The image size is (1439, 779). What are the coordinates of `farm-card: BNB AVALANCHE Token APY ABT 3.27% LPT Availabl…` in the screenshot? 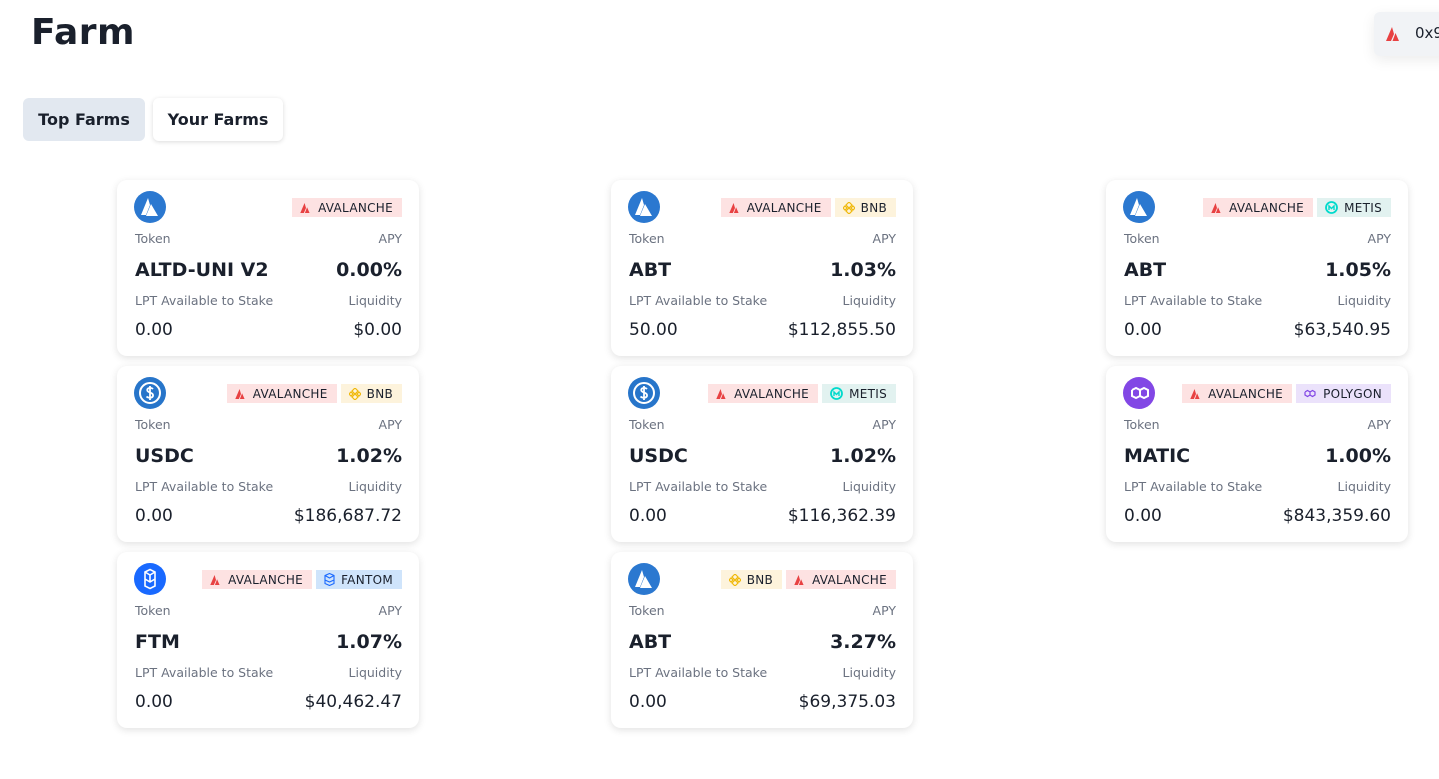 It's located at (762, 640).